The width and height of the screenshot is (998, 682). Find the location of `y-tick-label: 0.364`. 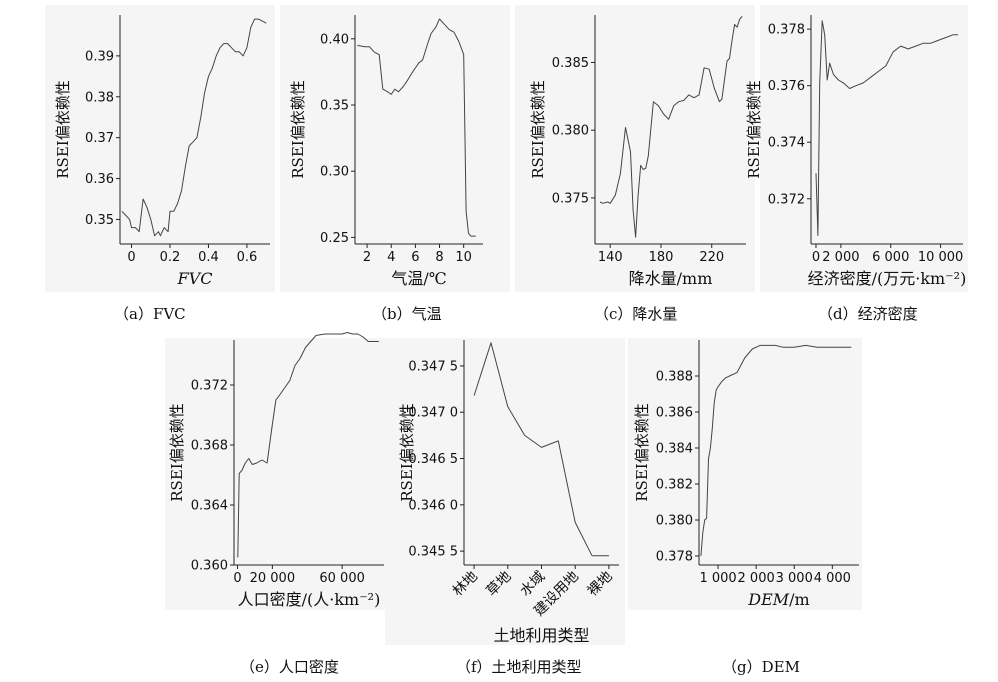

y-tick-label: 0.364 is located at coordinates (209, 506).